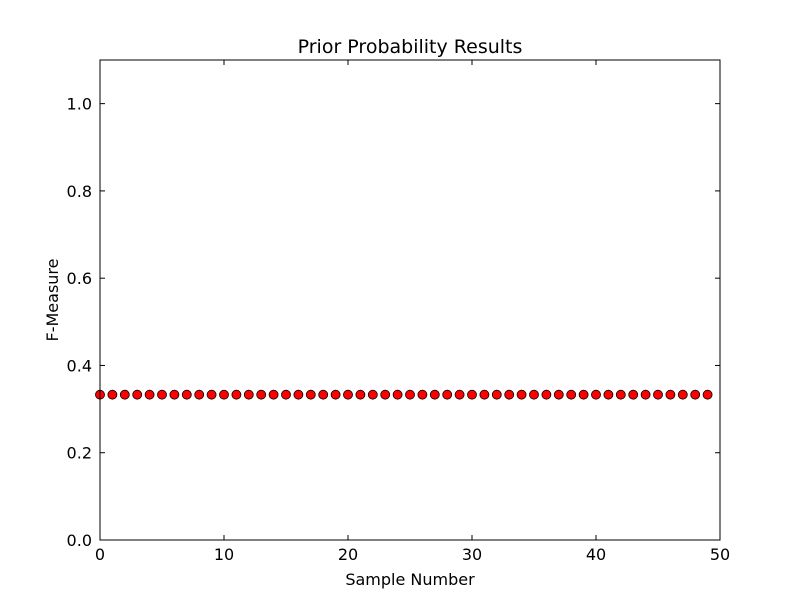 Image resolution: width=800 pixels, height=600 pixels. Describe the element at coordinates (348, 554) in the screenshot. I see `x-tick-label: 20` at that location.